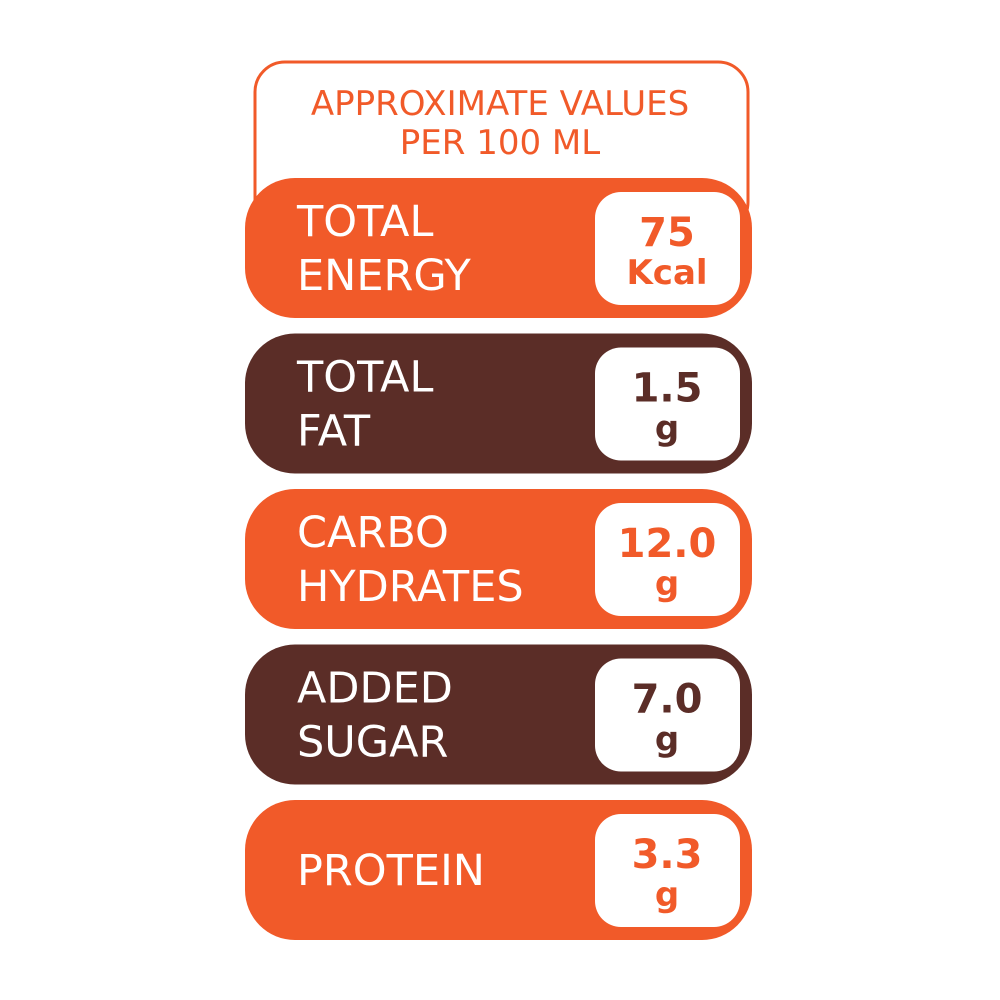  Describe the element at coordinates (372, 743) in the screenshot. I see `nutrient-label: SUGAR` at that location.